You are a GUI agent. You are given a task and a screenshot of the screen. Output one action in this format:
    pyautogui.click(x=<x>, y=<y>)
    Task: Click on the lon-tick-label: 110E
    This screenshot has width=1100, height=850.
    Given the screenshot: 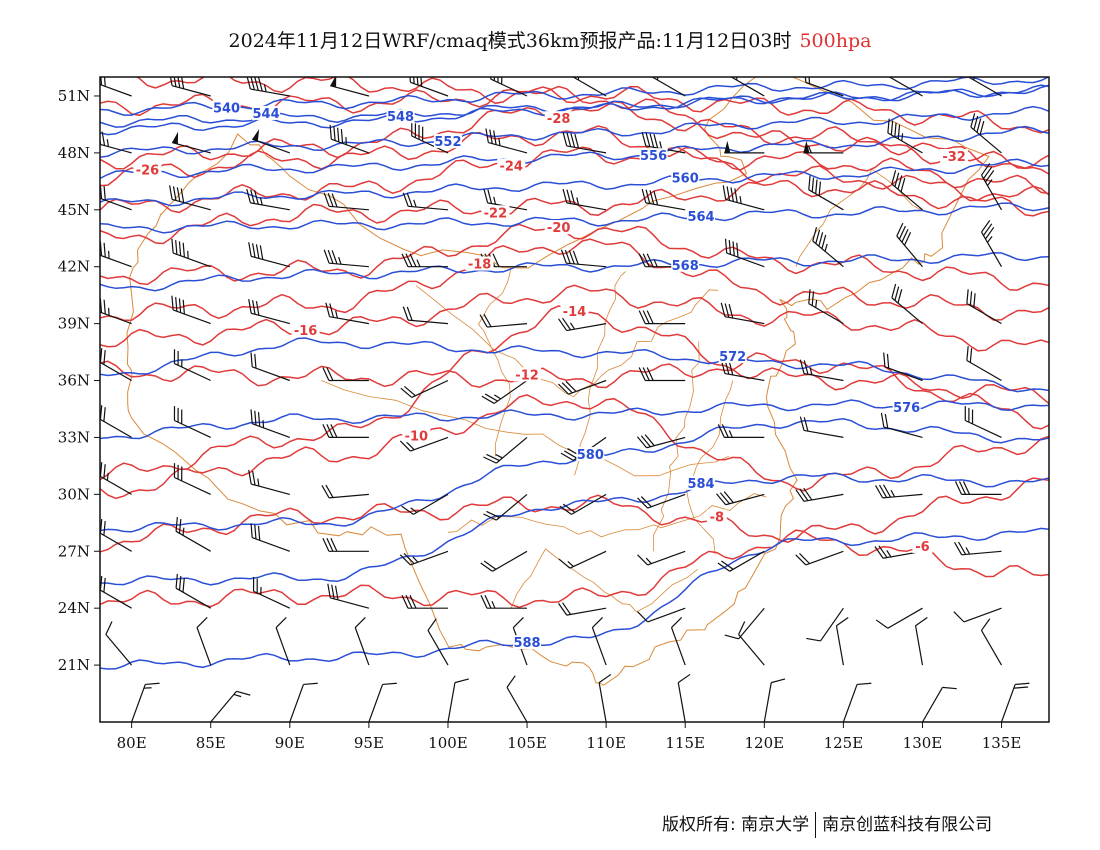 What is the action you would take?
    pyautogui.click(x=606, y=743)
    